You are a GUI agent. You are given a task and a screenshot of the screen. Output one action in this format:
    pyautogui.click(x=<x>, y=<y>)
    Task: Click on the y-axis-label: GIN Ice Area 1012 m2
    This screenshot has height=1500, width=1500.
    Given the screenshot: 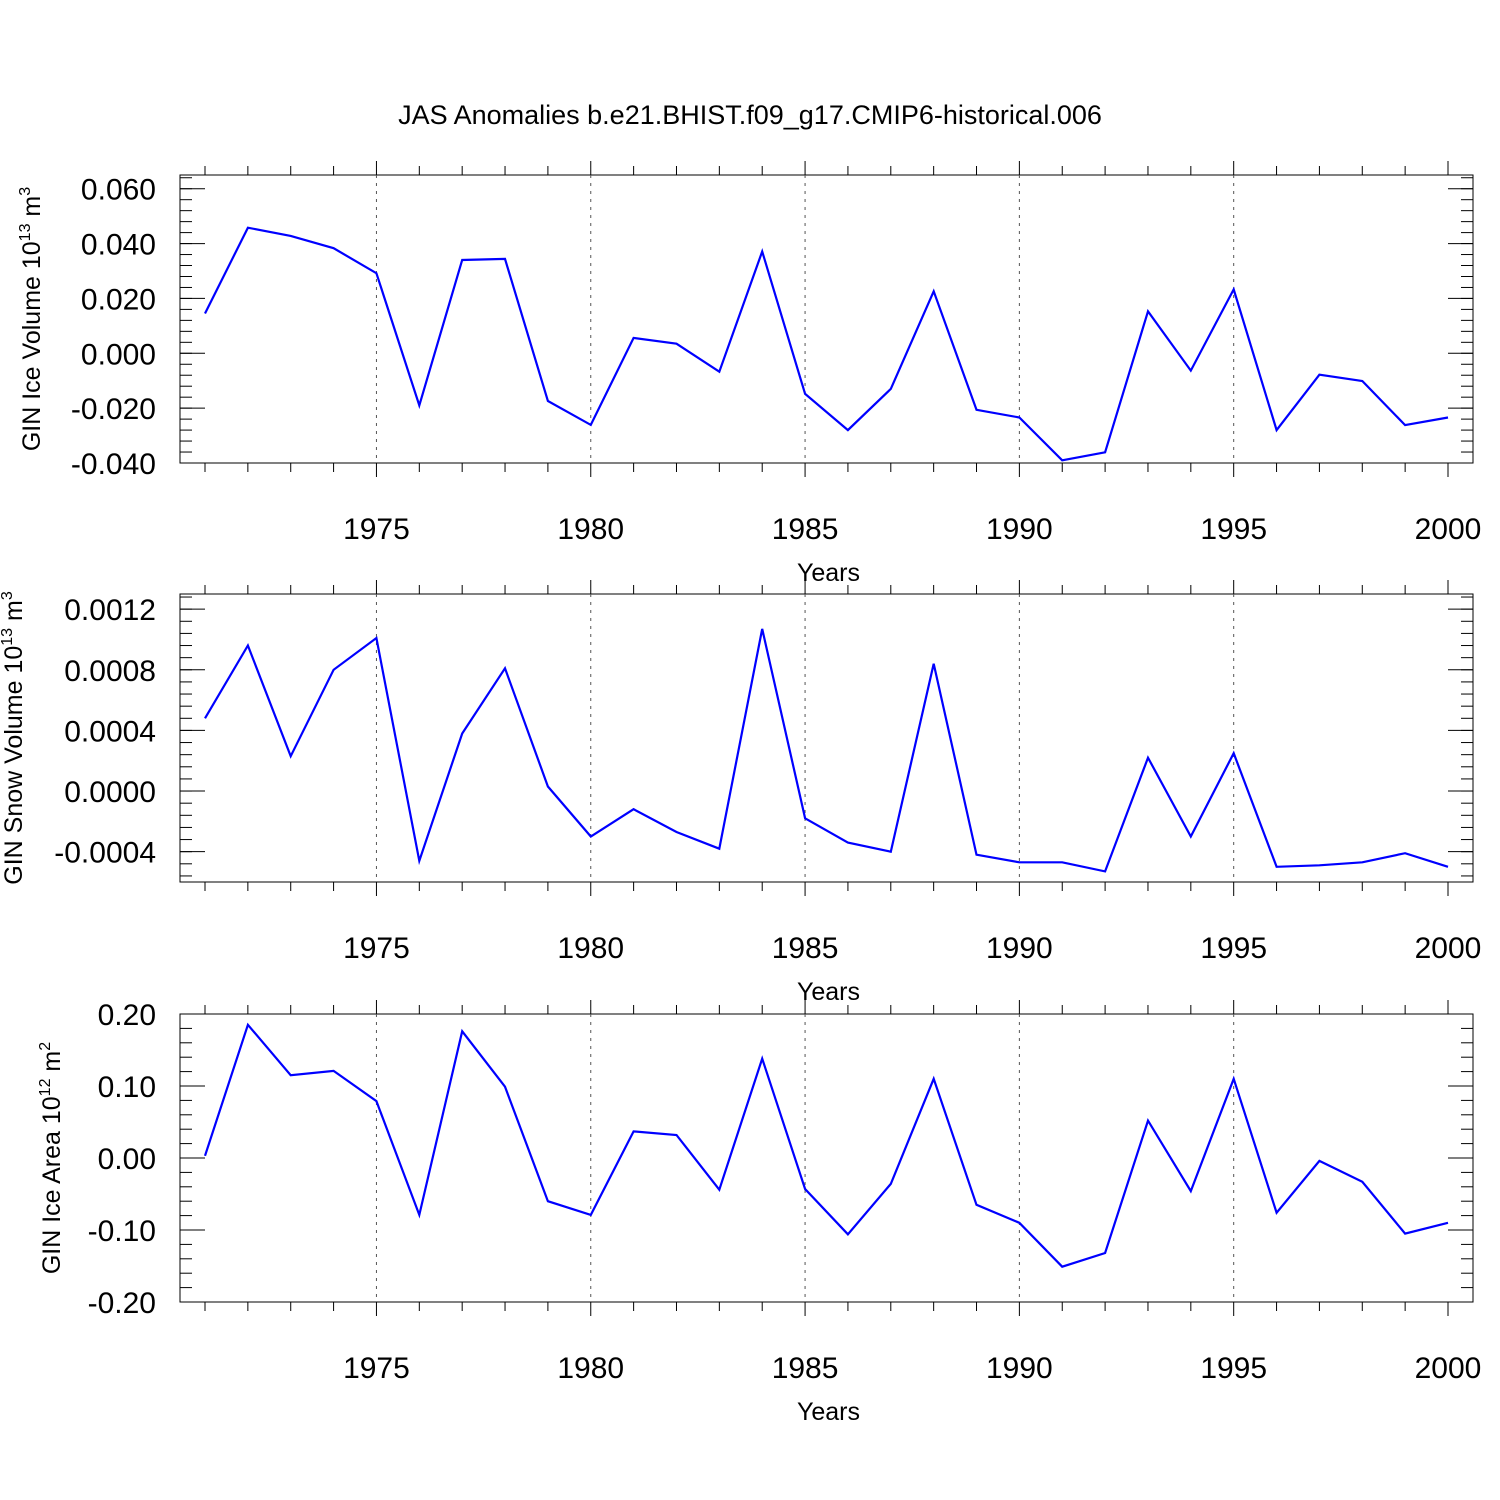 What is the action you would take?
    pyautogui.click(x=51, y=1158)
    